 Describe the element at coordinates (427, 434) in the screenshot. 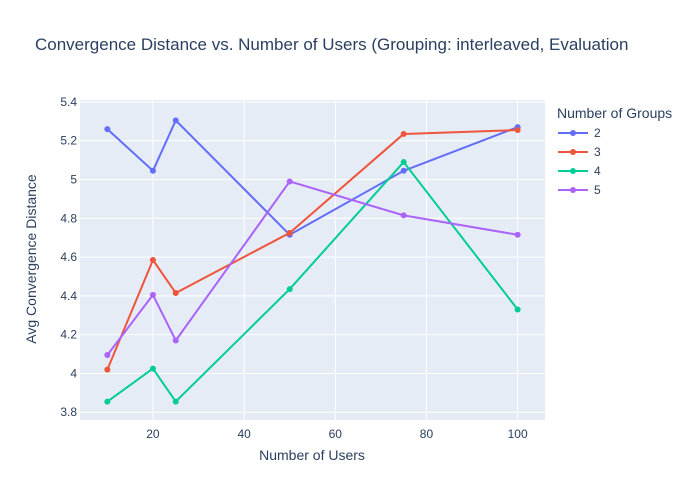

I see `x-tick-label: 80` at that location.